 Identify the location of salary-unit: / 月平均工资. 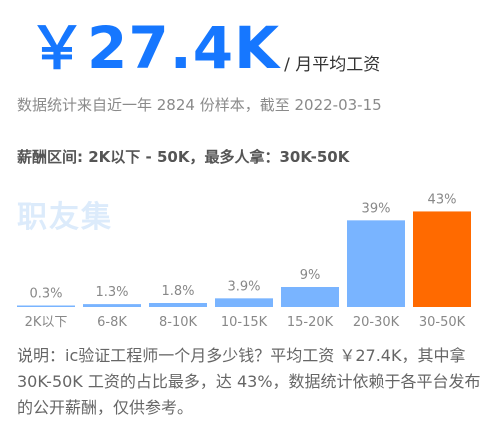
(332, 65).